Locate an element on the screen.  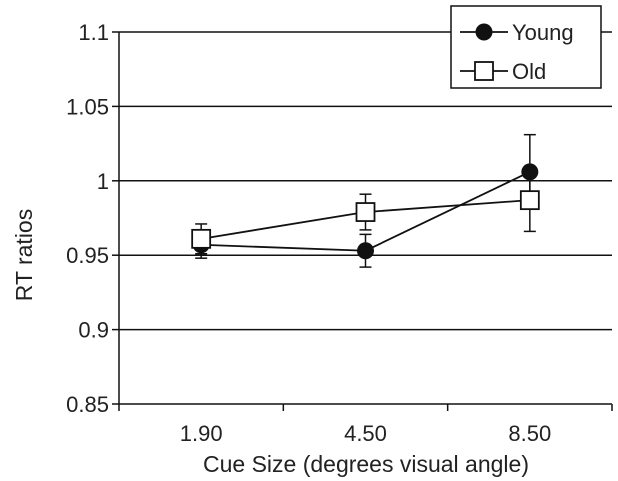
x-tick-label: 8.50 is located at coordinates (529, 433).